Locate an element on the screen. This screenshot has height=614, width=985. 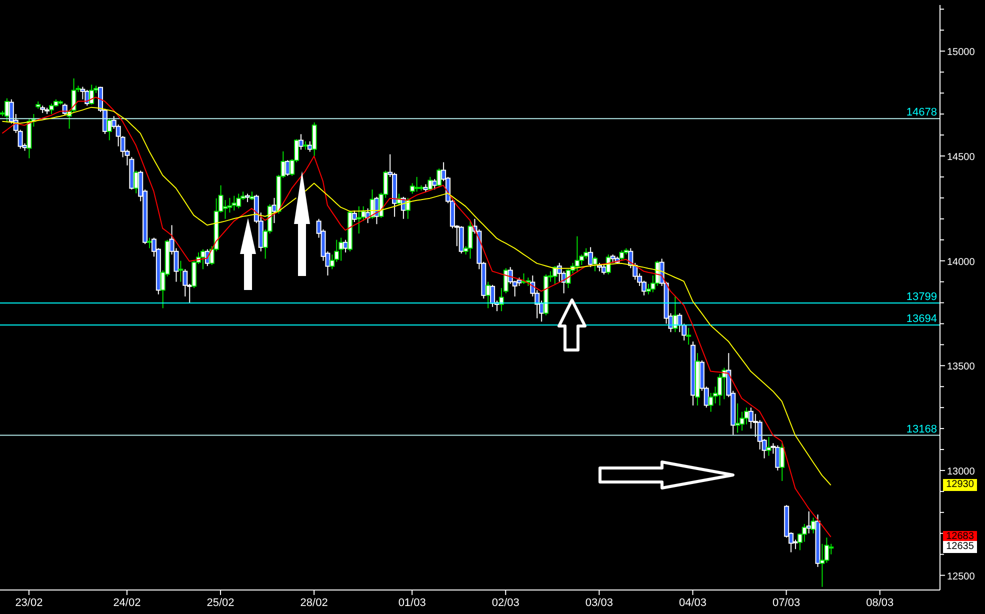
x-tick-label: 02/03 is located at coordinates (506, 603).